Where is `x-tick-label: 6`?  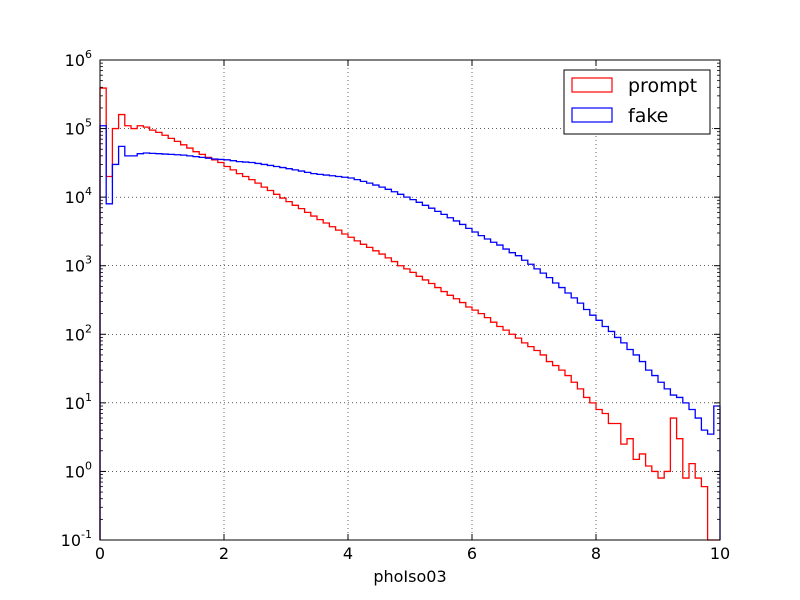
x-tick-label: 6 is located at coordinates (472, 553).